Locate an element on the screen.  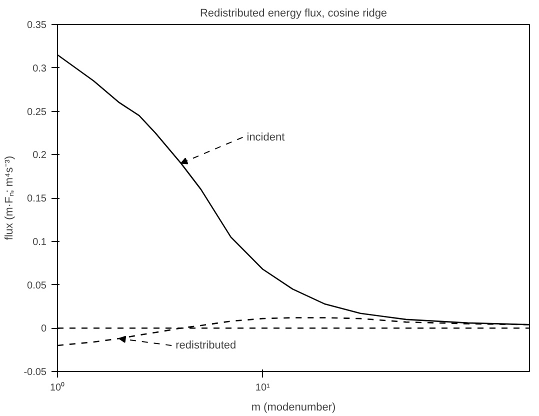
y-tick-label: 0.1 is located at coordinates (39, 242).